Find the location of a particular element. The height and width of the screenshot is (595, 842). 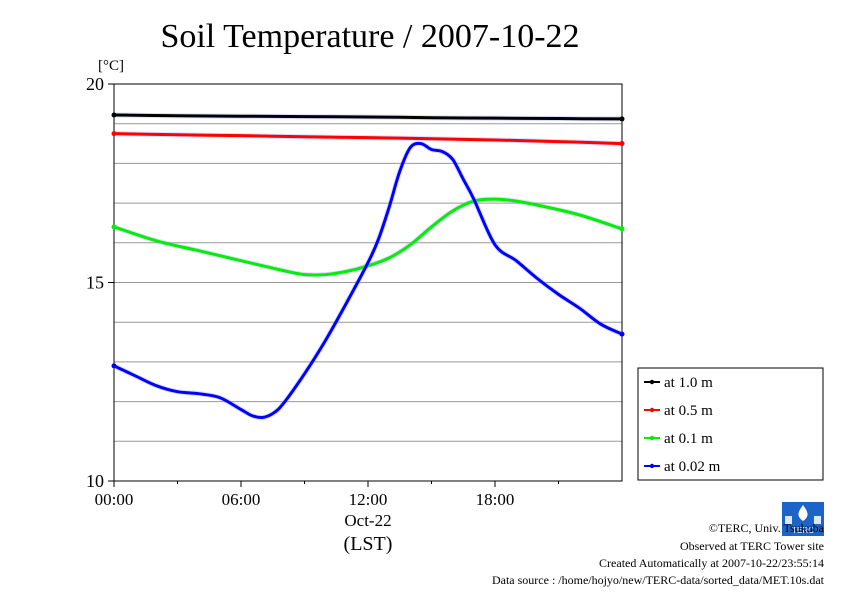

observed-site-text: Observed at TERC Tower site is located at coordinates (751, 546).